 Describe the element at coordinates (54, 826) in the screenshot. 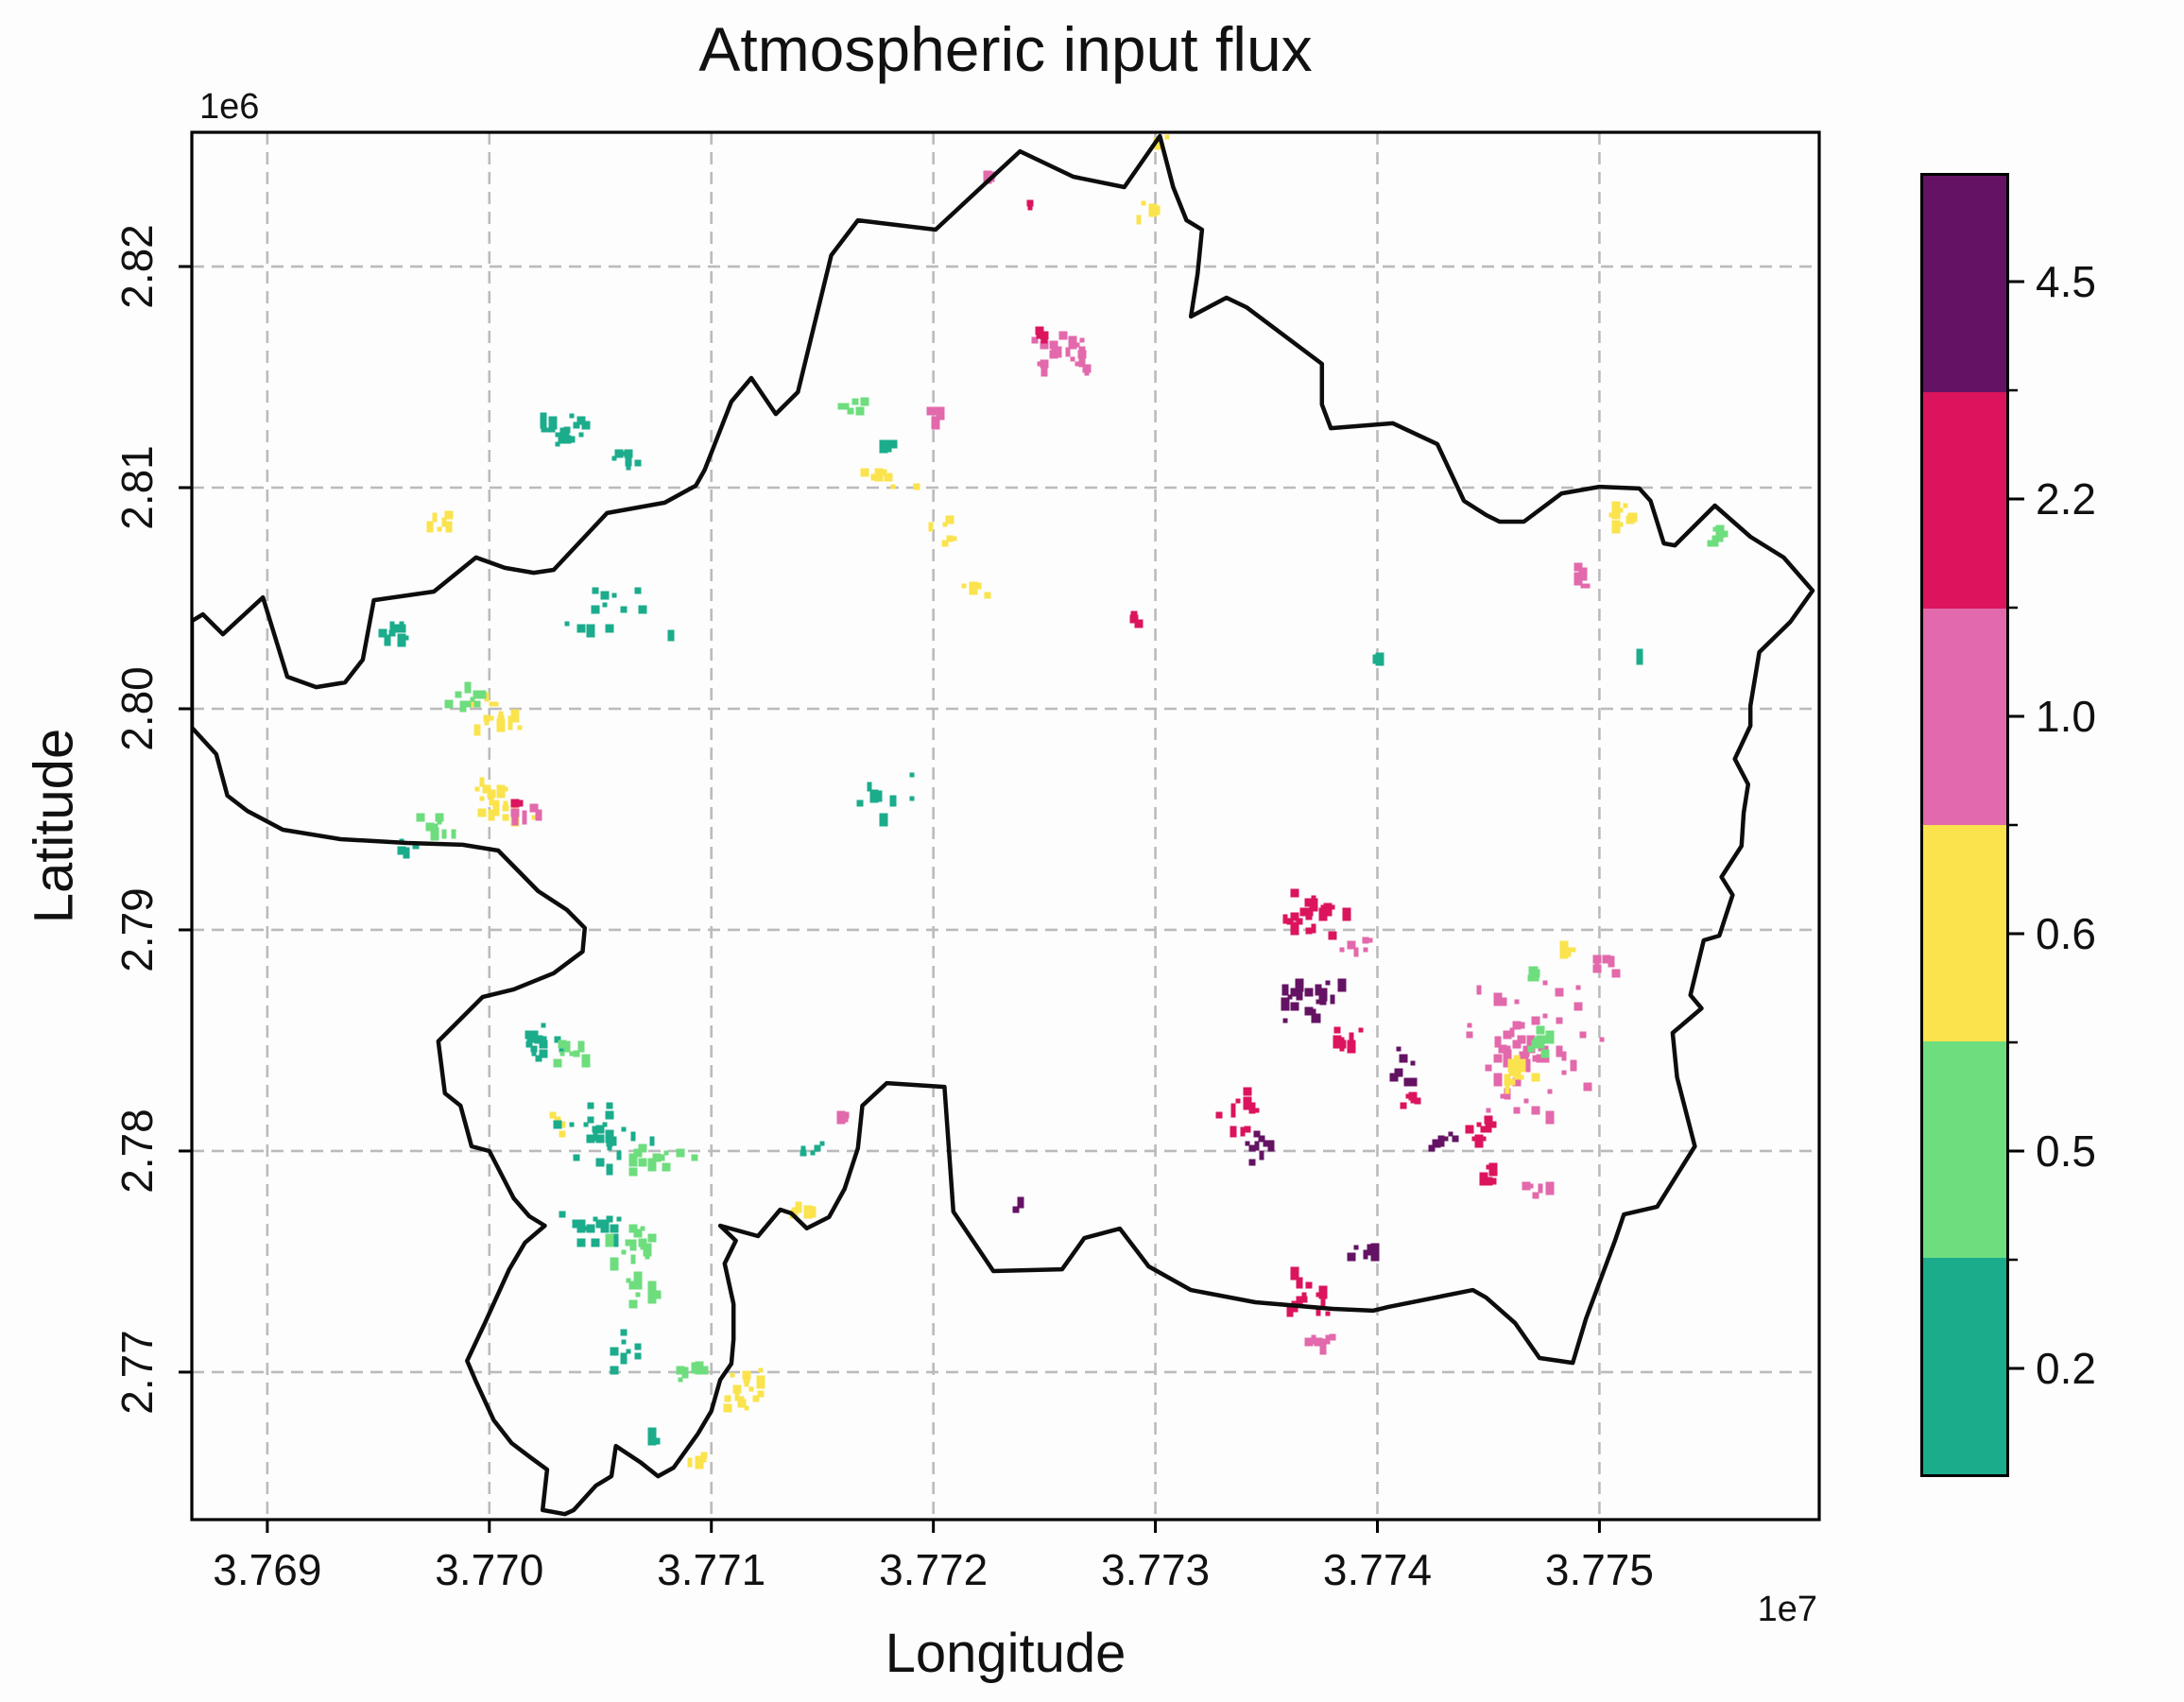

I see `y-axis-title: Latitude` at that location.